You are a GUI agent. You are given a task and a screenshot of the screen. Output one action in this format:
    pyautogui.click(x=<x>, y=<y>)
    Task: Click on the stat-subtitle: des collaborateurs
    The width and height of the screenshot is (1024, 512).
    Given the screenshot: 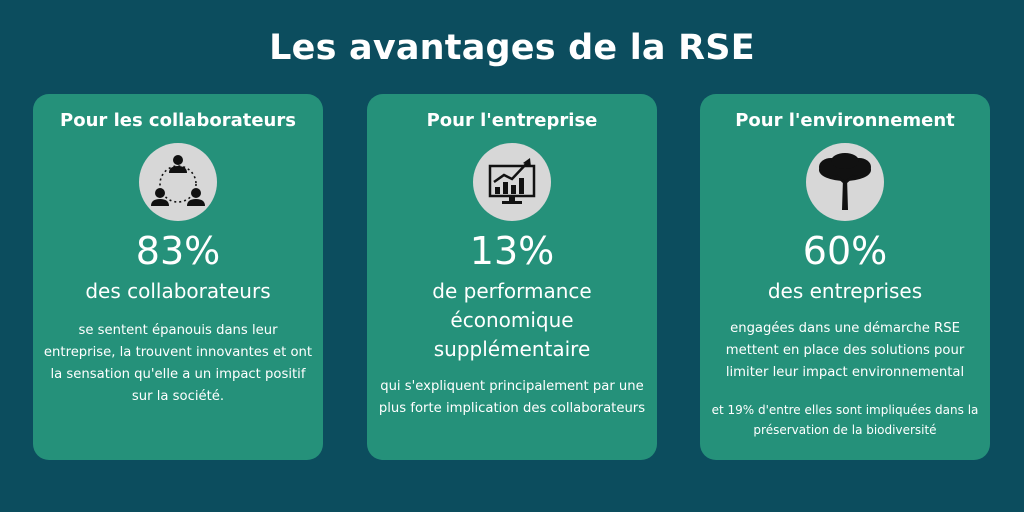 What is the action you would take?
    pyautogui.click(x=178, y=291)
    